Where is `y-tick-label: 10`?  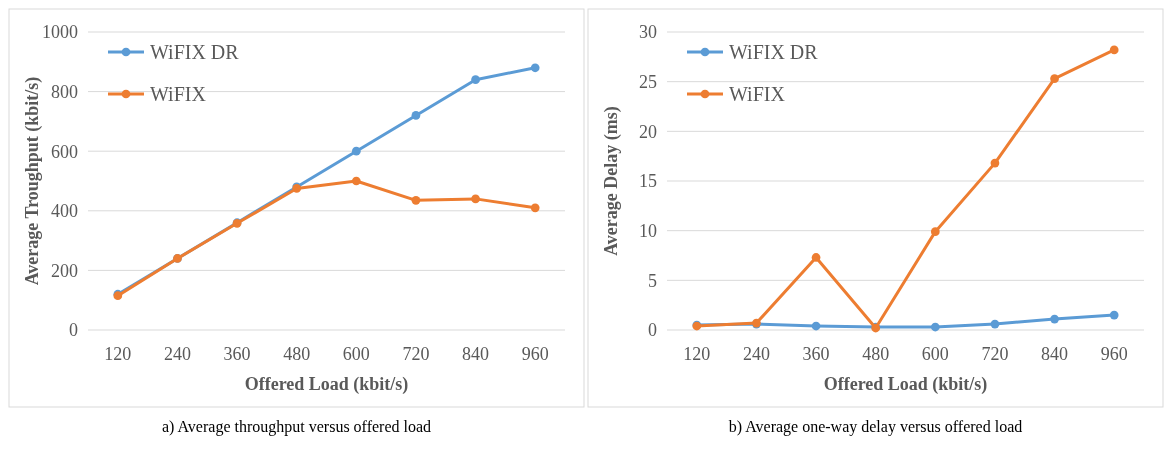
y-tick-label: 10 is located at coordinates (648, 230).